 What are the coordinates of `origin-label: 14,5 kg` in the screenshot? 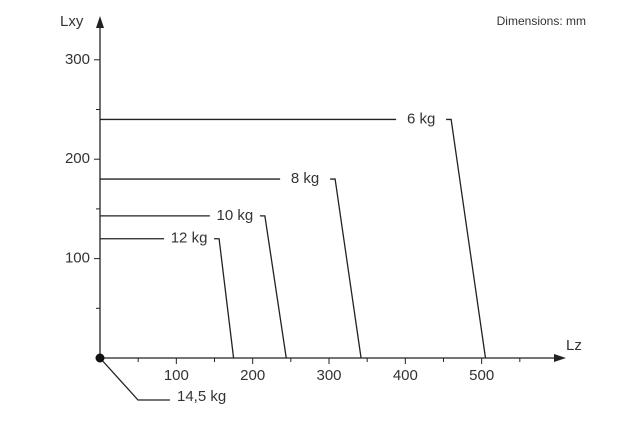 It's located at (201, 396).